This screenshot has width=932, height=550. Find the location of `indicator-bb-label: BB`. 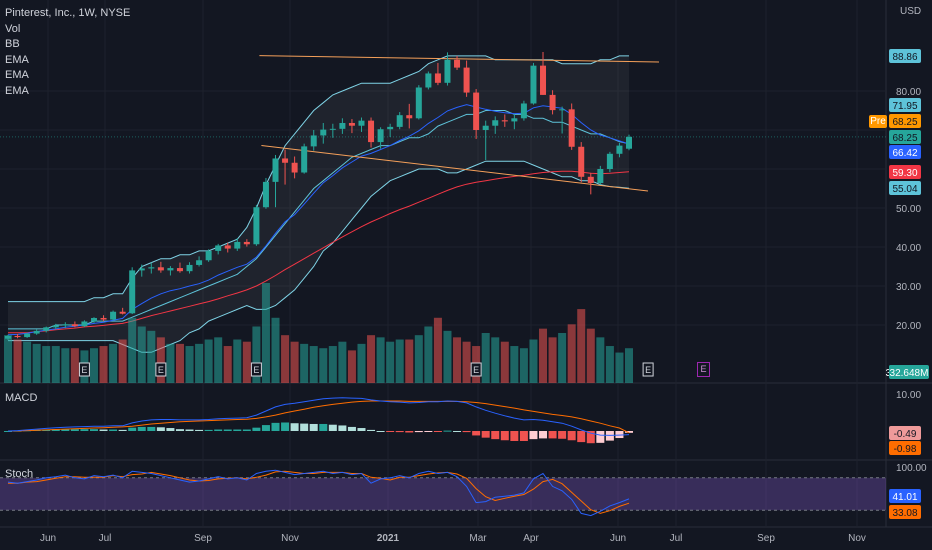

indicator-bb-label: BB is located at coordinates (12, 44).